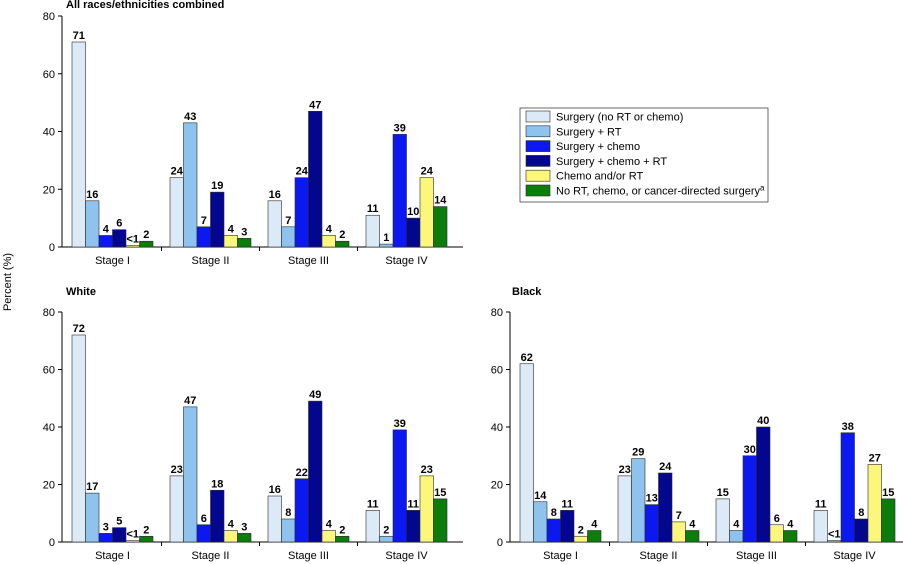  I want to click on bar-value-label: 7, so click(679, 516).